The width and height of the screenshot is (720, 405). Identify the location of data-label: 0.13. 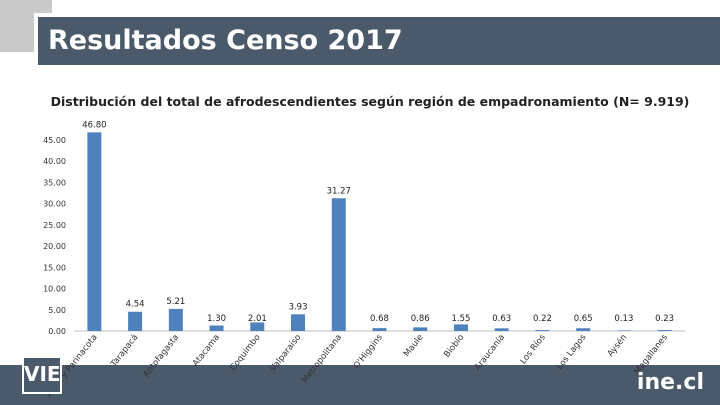
(623, 319).